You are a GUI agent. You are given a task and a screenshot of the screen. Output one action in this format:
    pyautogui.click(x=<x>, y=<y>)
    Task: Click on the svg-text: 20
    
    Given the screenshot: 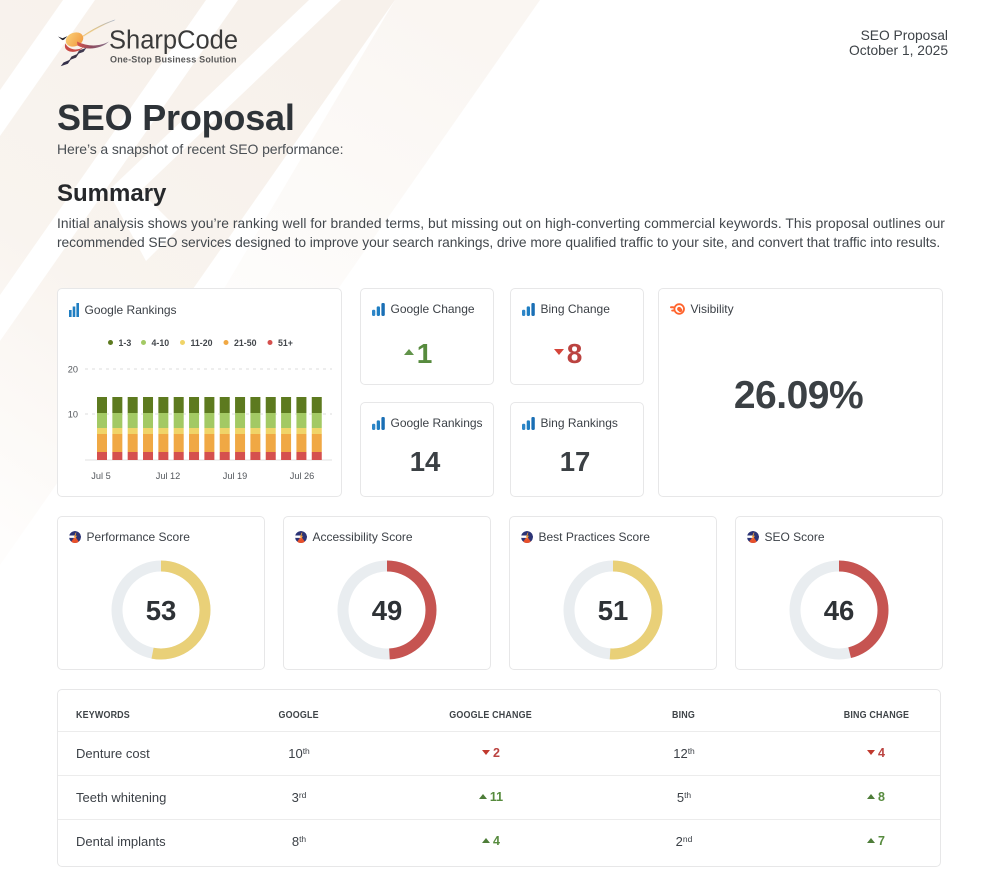 What is the action you would take?
    pyautogui.click(x=73, y=370)
    